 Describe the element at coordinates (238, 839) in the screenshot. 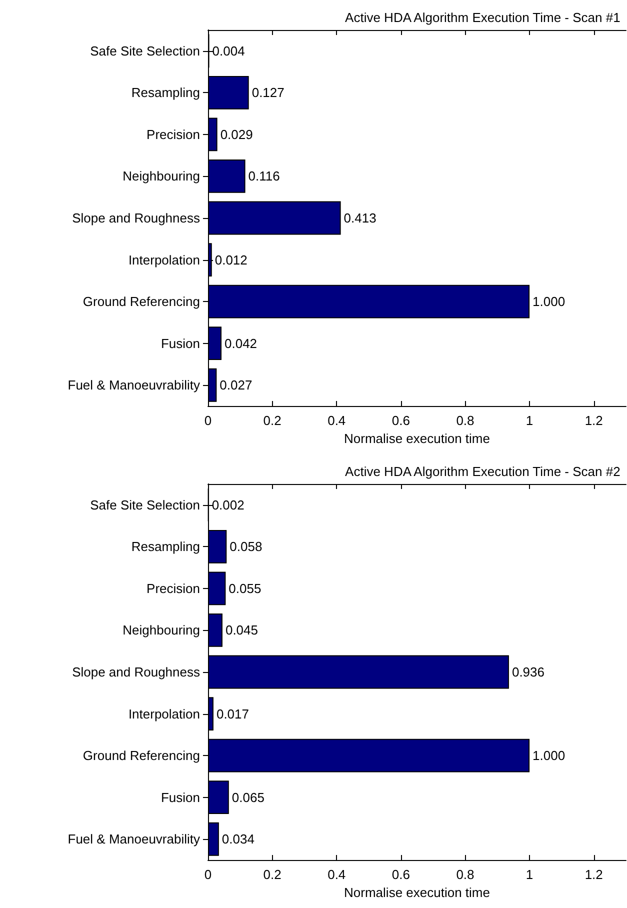

I see `data-label: 0.034` at that location.